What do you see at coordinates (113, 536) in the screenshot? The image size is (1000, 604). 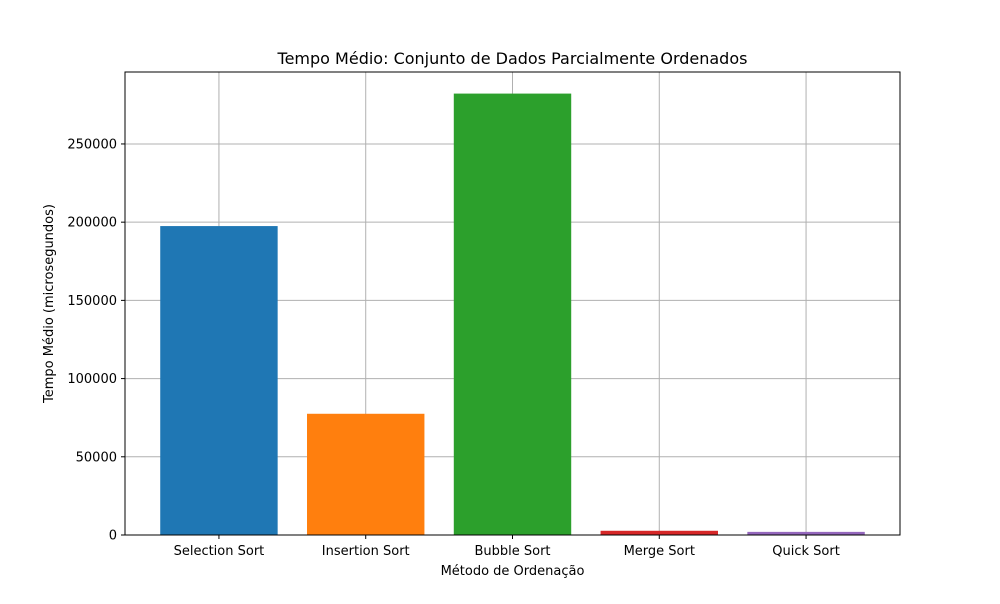 I see `y-tick-label: 0` at bounding box center [113, 536].